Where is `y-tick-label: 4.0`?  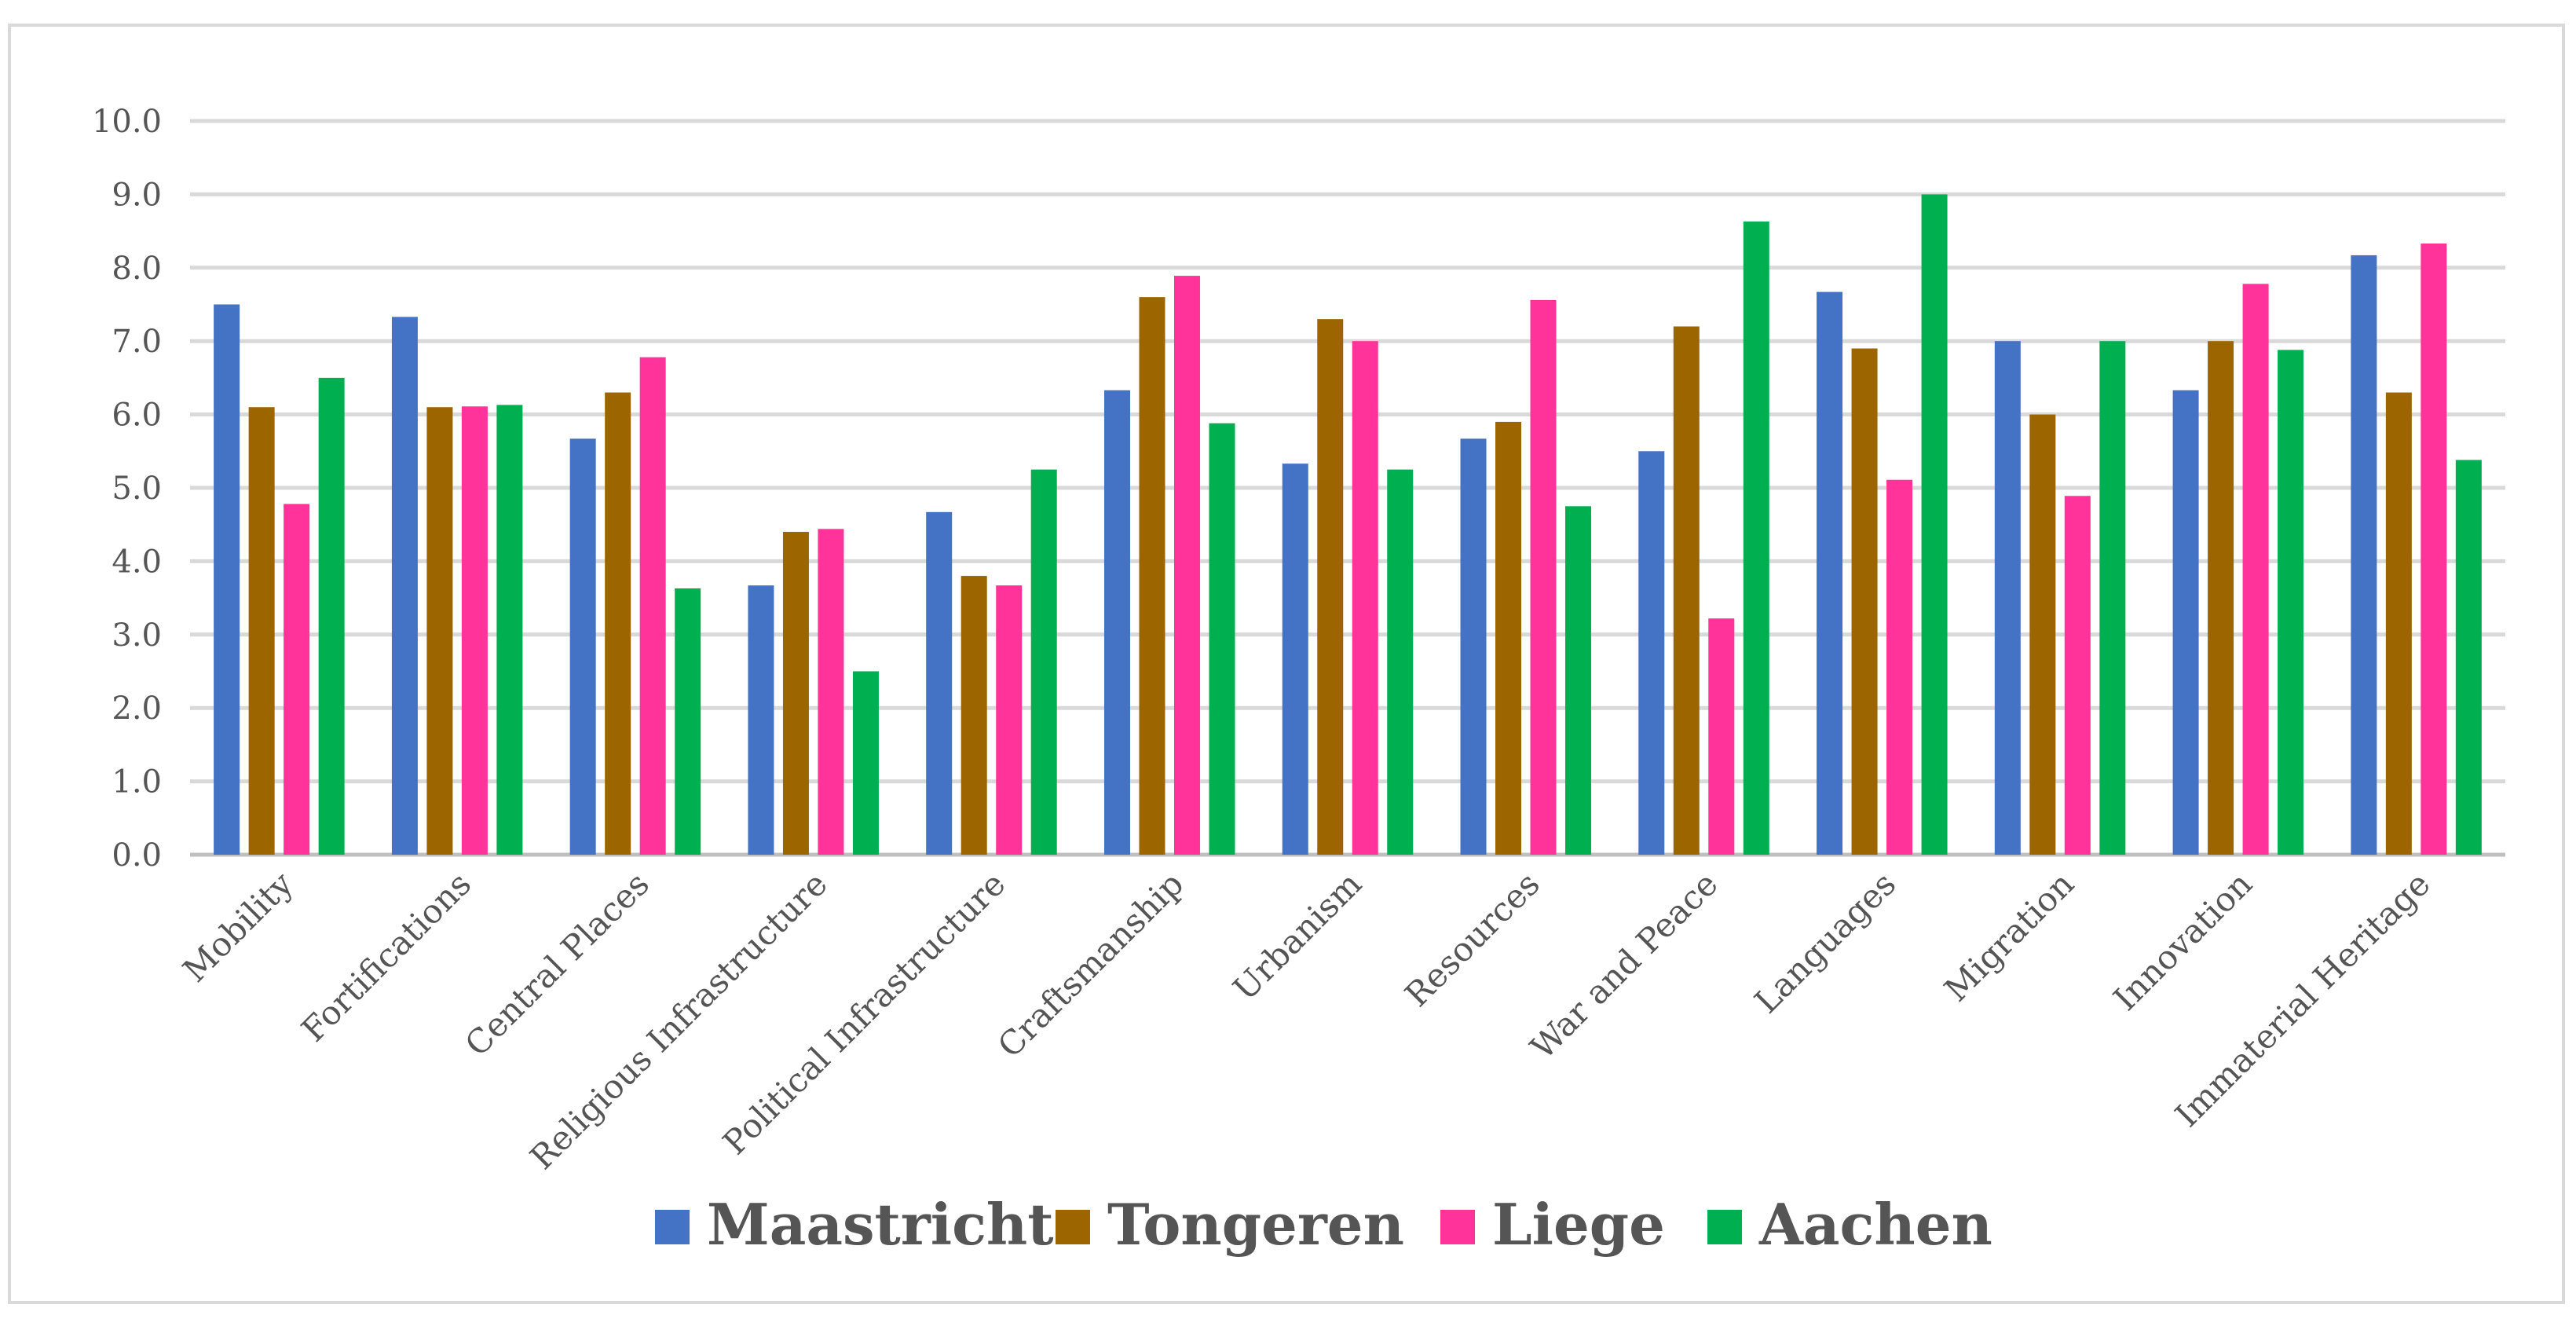
y-tick-label: 4.0 is located at coordinates (137, 562).